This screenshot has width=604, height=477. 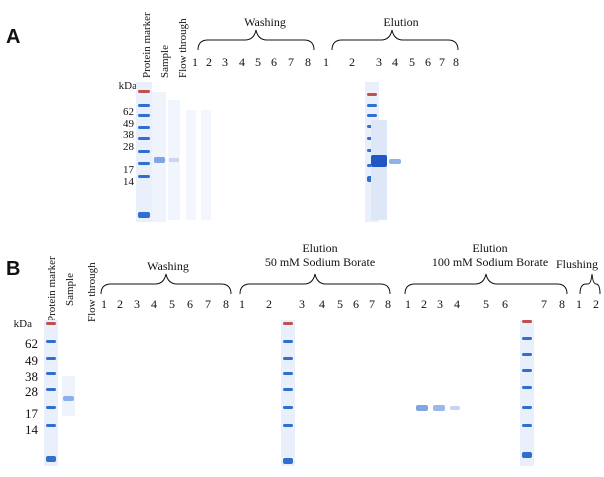 What do you see at coordinates (579, 304) in the screenshot?
I see `flushing-lane-1: 1` at bounding box center [579, 304].